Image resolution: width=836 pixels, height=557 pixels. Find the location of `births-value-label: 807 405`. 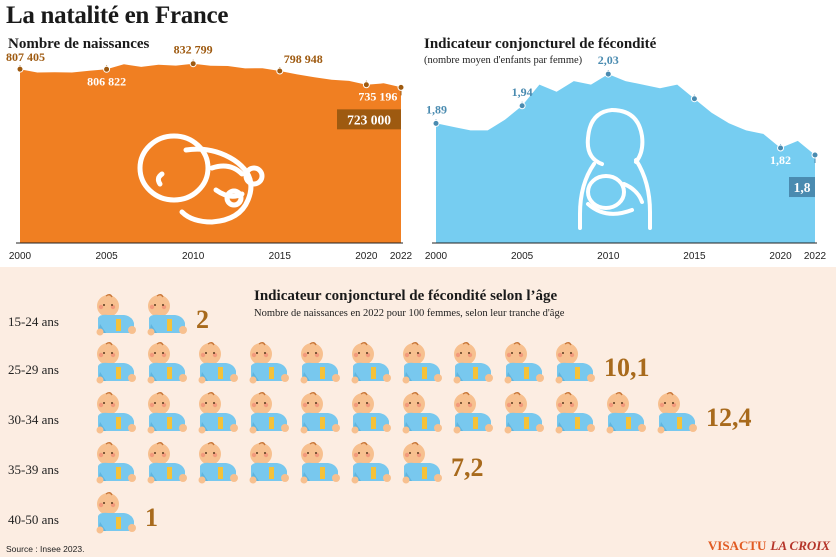

births-value-label: 807 405 is located at coordinates (25, 57).